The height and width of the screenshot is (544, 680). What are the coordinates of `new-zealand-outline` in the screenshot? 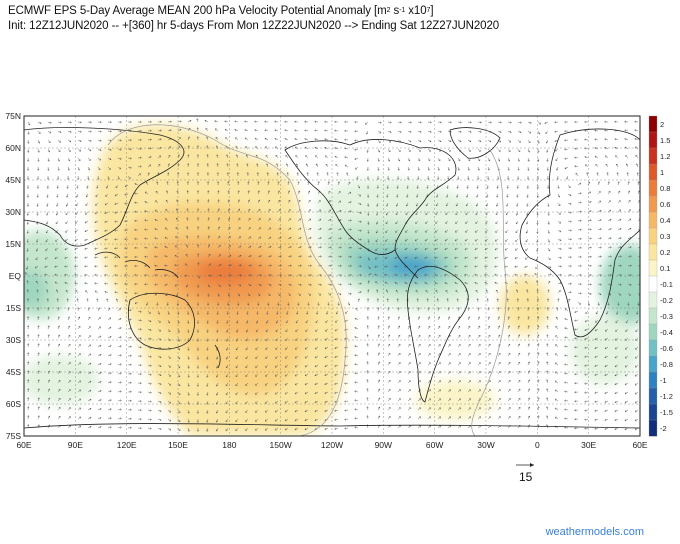 It's located at (217, 356).